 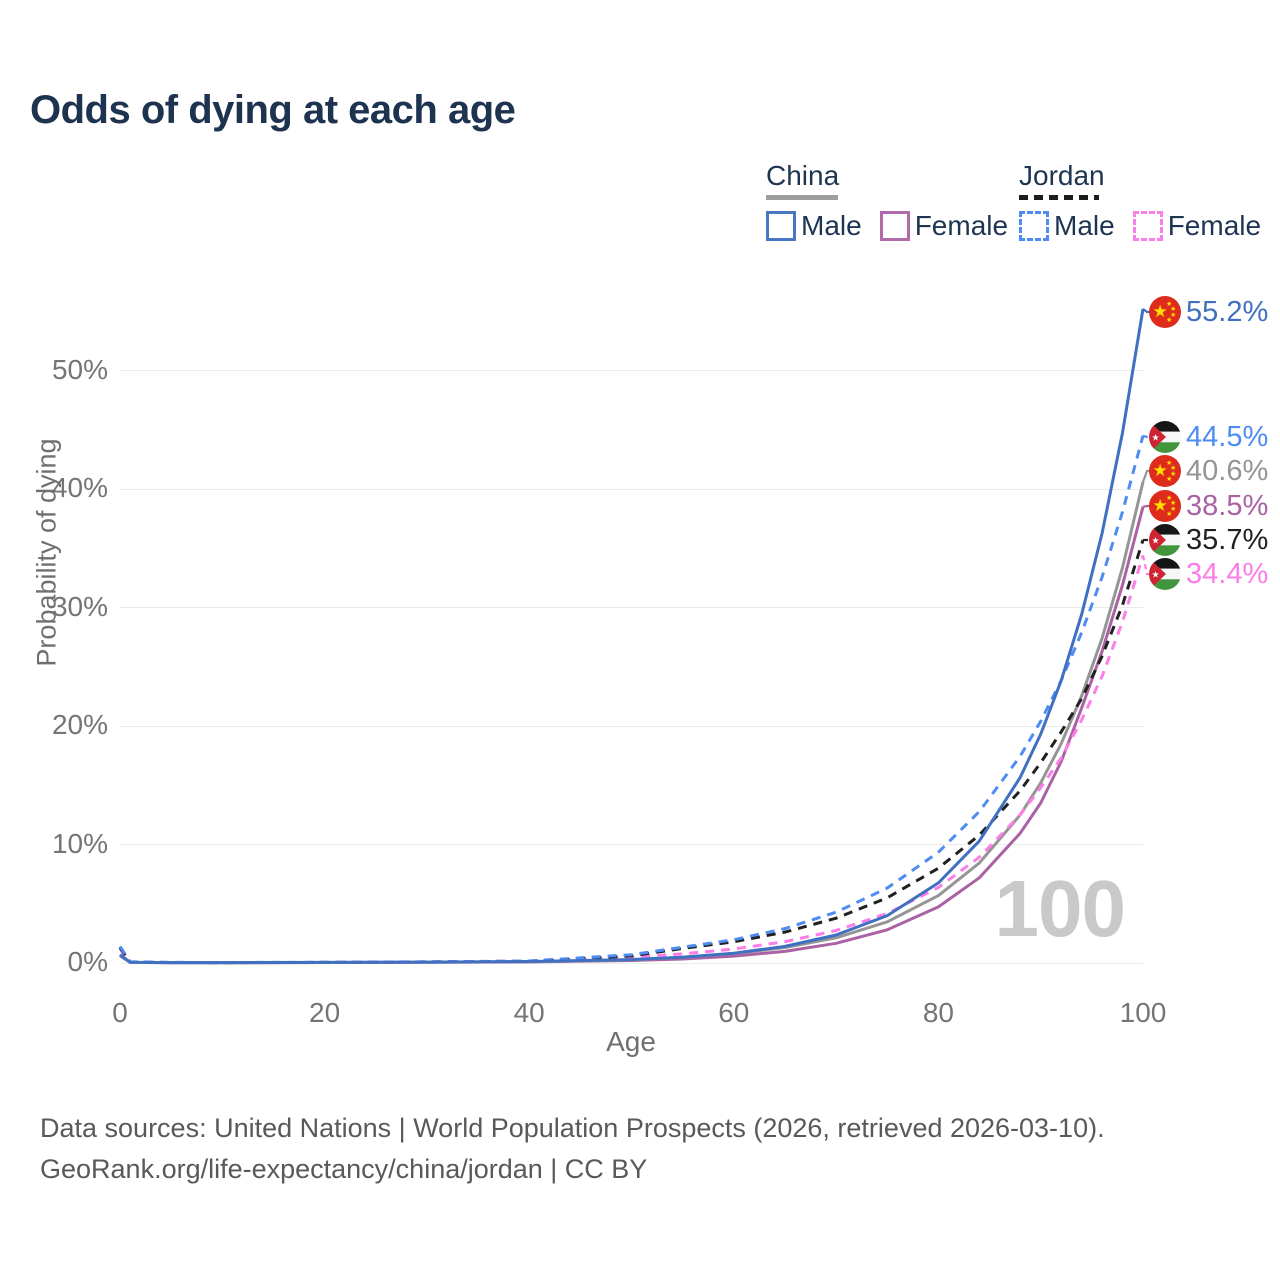 I want to click on end-label-jordan-both-sexes: ★ 35.7%, so click(x=1208, y=540).